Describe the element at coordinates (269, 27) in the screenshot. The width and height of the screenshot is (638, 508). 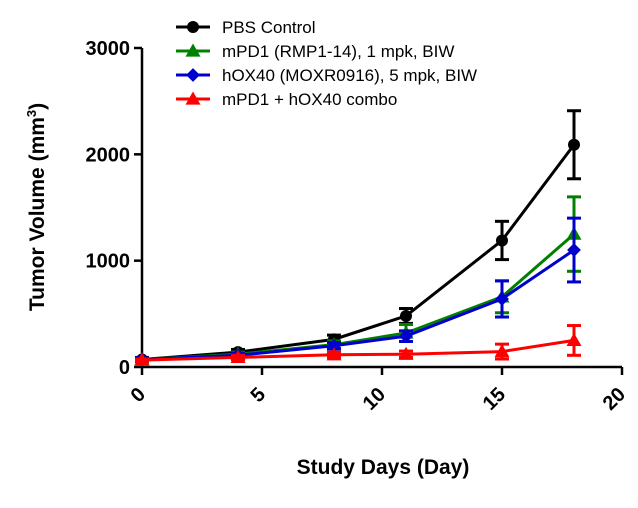
I see `legend-label: PBS Control` at that location.